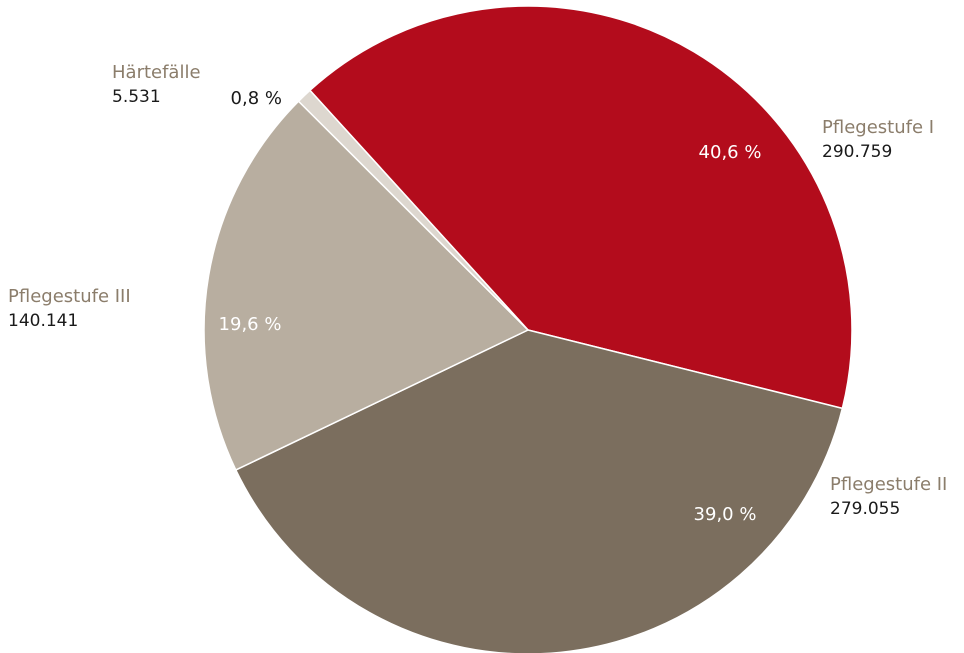 This screenshot has height=653, width=964. What do you see at coordinates (878, 127) in the screenshot?
I see `category-label-pflegestufe-1: Pflegestufe I` at bounding box center [878, 127].